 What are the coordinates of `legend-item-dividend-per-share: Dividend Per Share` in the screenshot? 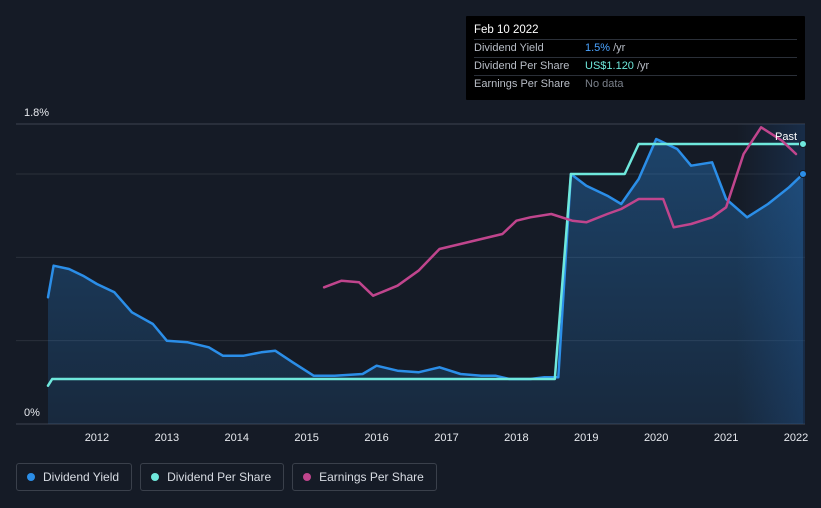 It's located at (212, 477).